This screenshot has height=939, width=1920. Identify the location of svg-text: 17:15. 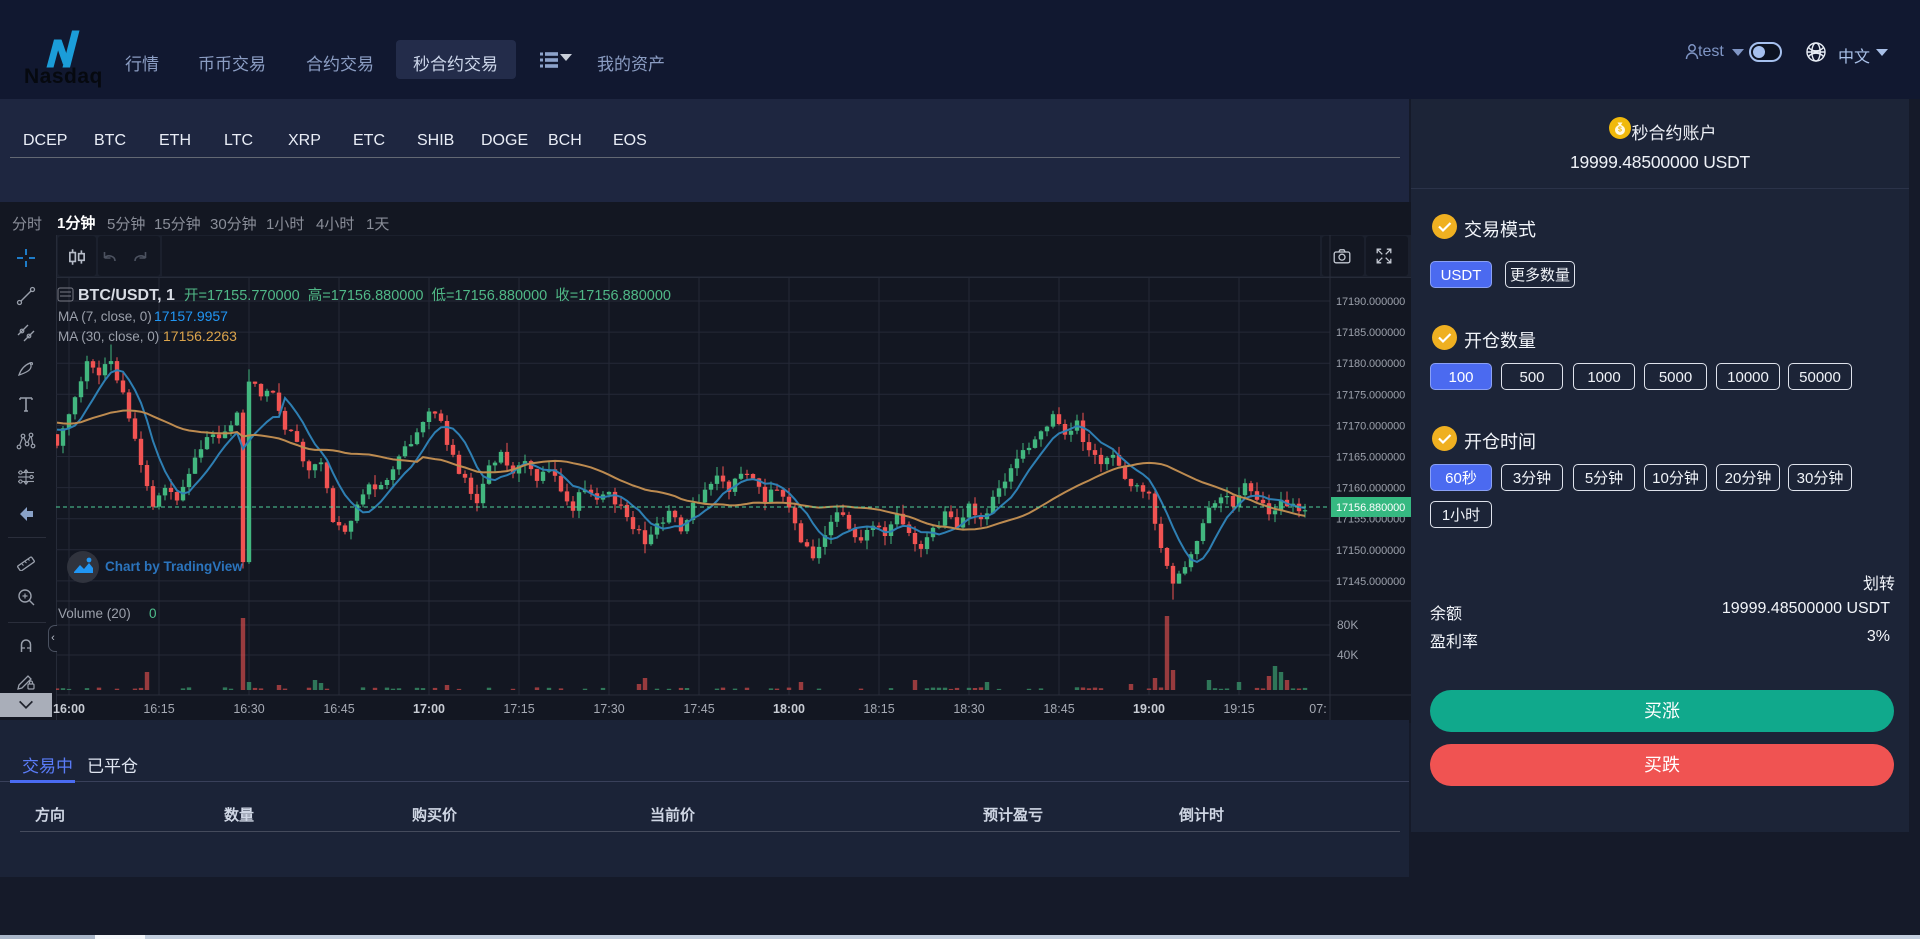
(518, 709).